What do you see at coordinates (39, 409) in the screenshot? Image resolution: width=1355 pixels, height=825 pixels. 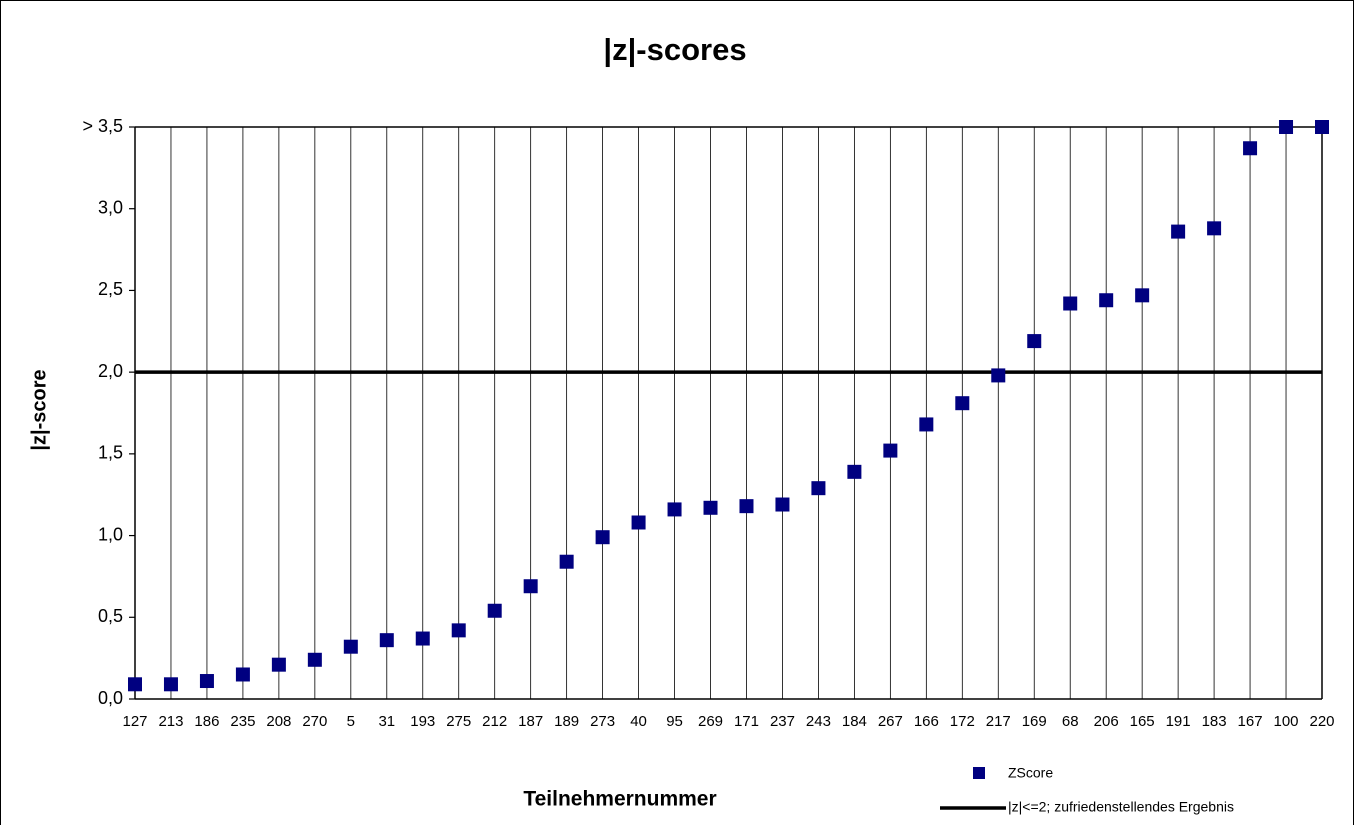 I see `y-axis-label: |z|-score` at bounding box center [39, 409].